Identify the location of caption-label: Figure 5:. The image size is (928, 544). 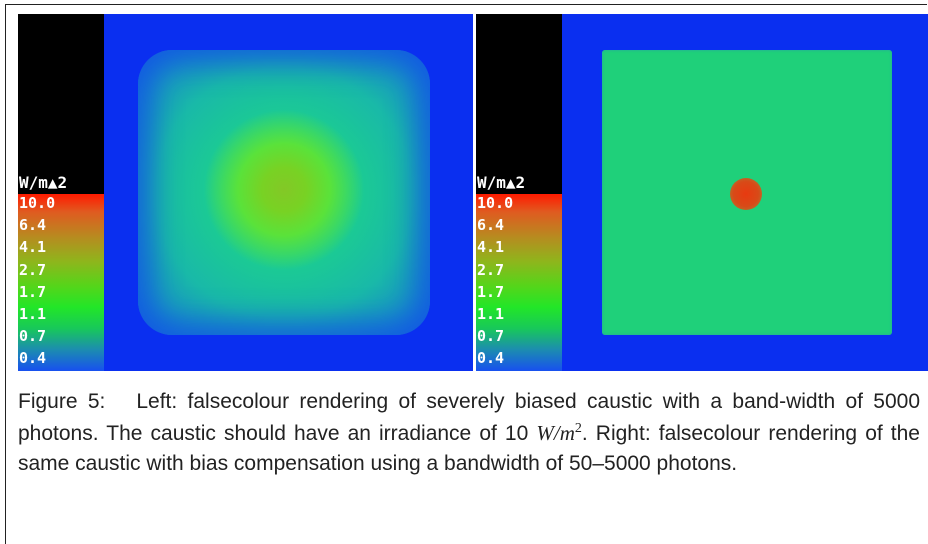
(62, 401).